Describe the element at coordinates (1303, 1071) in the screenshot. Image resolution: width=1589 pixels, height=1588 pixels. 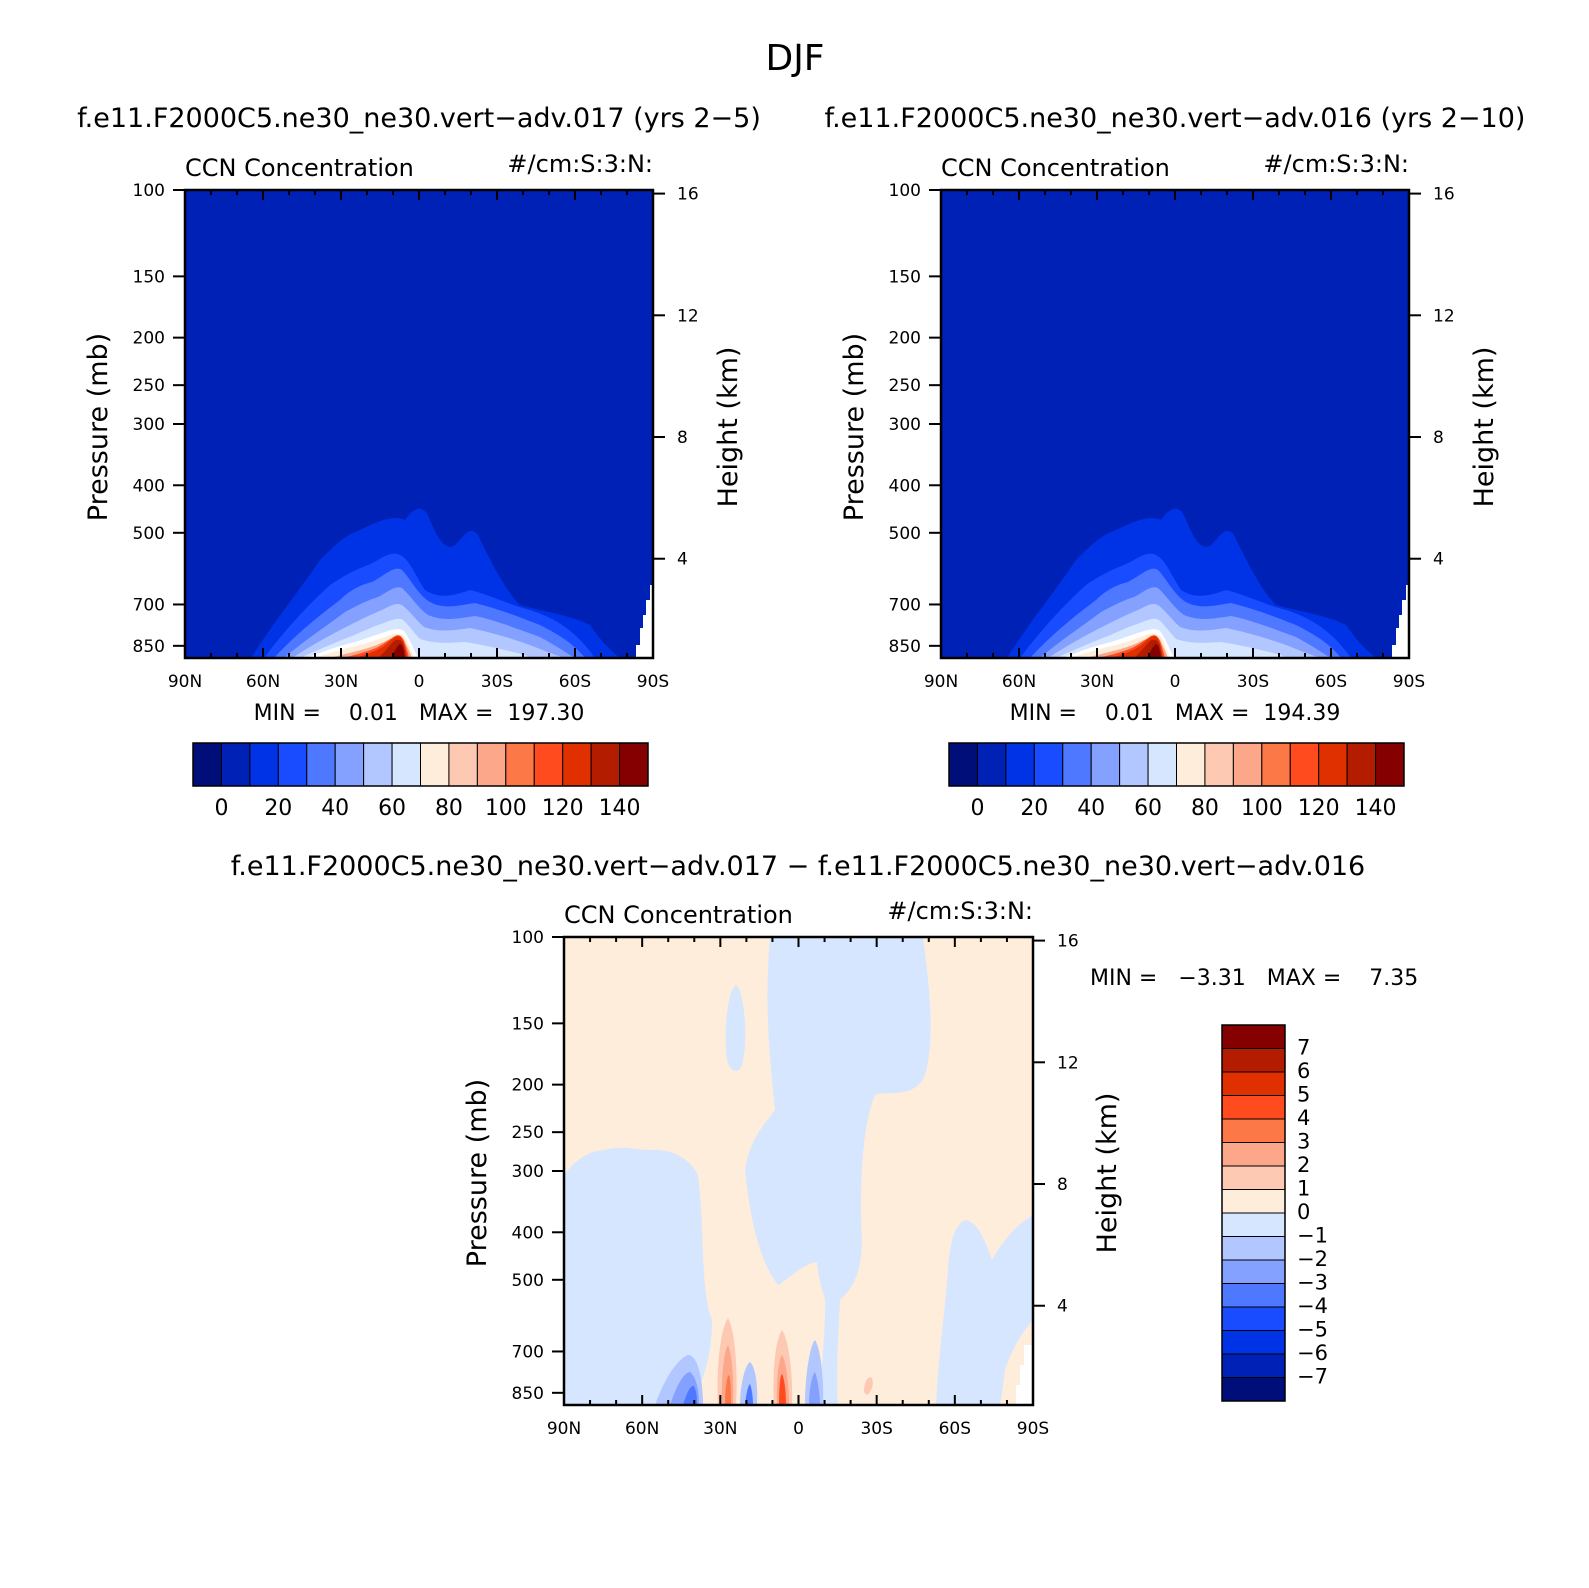
I see `colorbar-label: 6` at that location.